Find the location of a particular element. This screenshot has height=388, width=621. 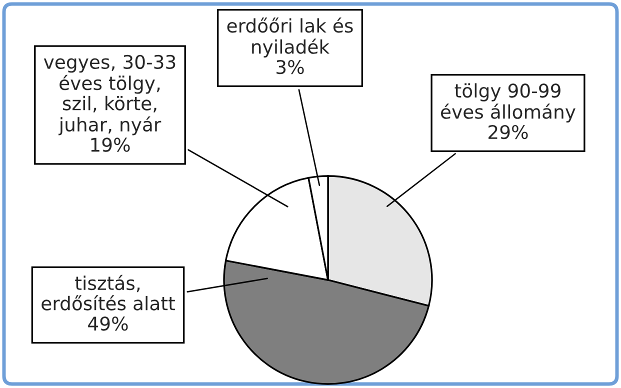

data-label: 49% is located at coordinates (108, 323).